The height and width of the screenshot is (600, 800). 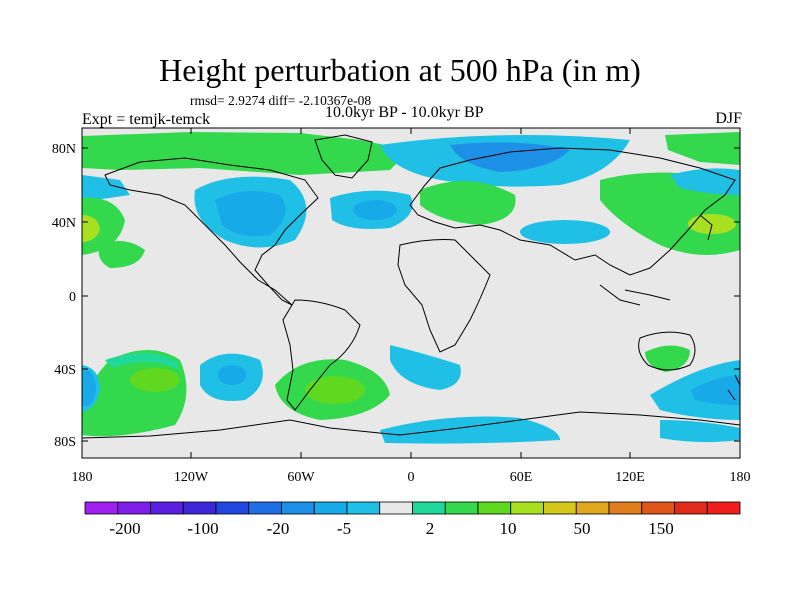 What do you see at coordinates (670, 213) in the screenshot?
I see `anomaly-region-asia-positive` at bounding box center [670, 213].